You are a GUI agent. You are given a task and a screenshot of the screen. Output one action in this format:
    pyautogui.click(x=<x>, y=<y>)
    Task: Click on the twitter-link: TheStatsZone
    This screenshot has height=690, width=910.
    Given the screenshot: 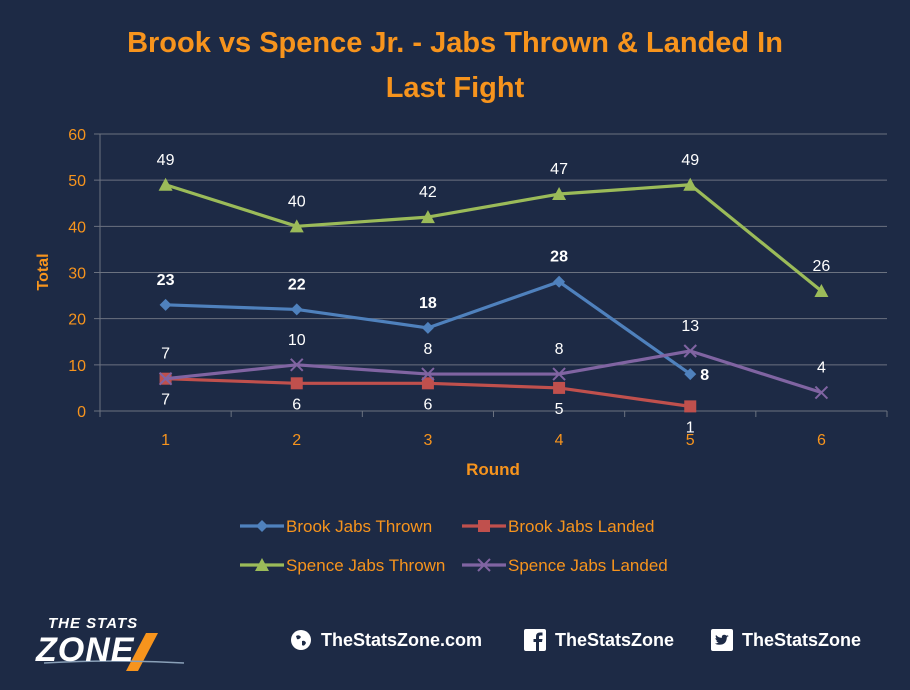 What is the action you would take?
    pyautogui.click(x=786, y=640)
    